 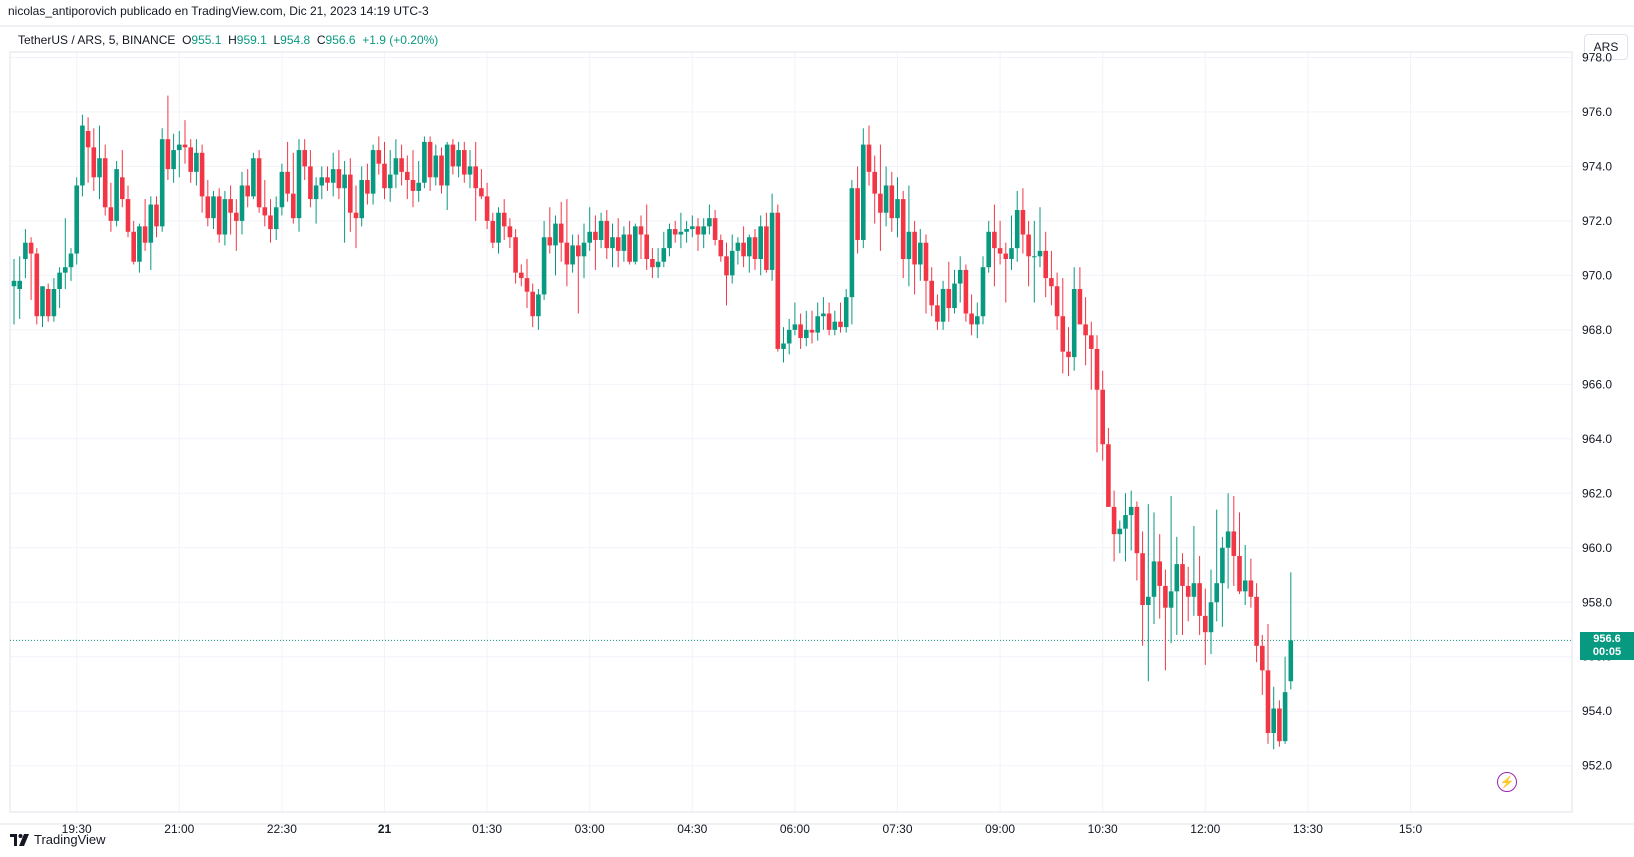 What do you see at coordinates (19, 839) in the screenshot?
I see `tradingview-logo-icon` at bounding box center [19, 839].